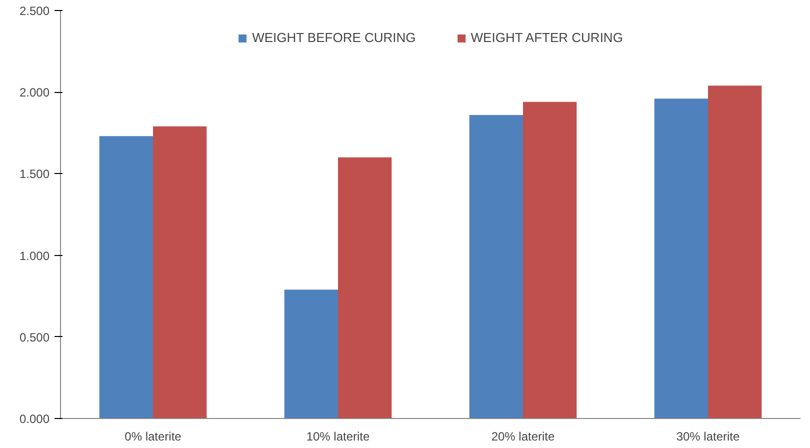 This screenshot has height=448, width=810. Describe the element at coordinates (34, 419) in the screenshot. I see `y-tick-label: 0.000` at that location.